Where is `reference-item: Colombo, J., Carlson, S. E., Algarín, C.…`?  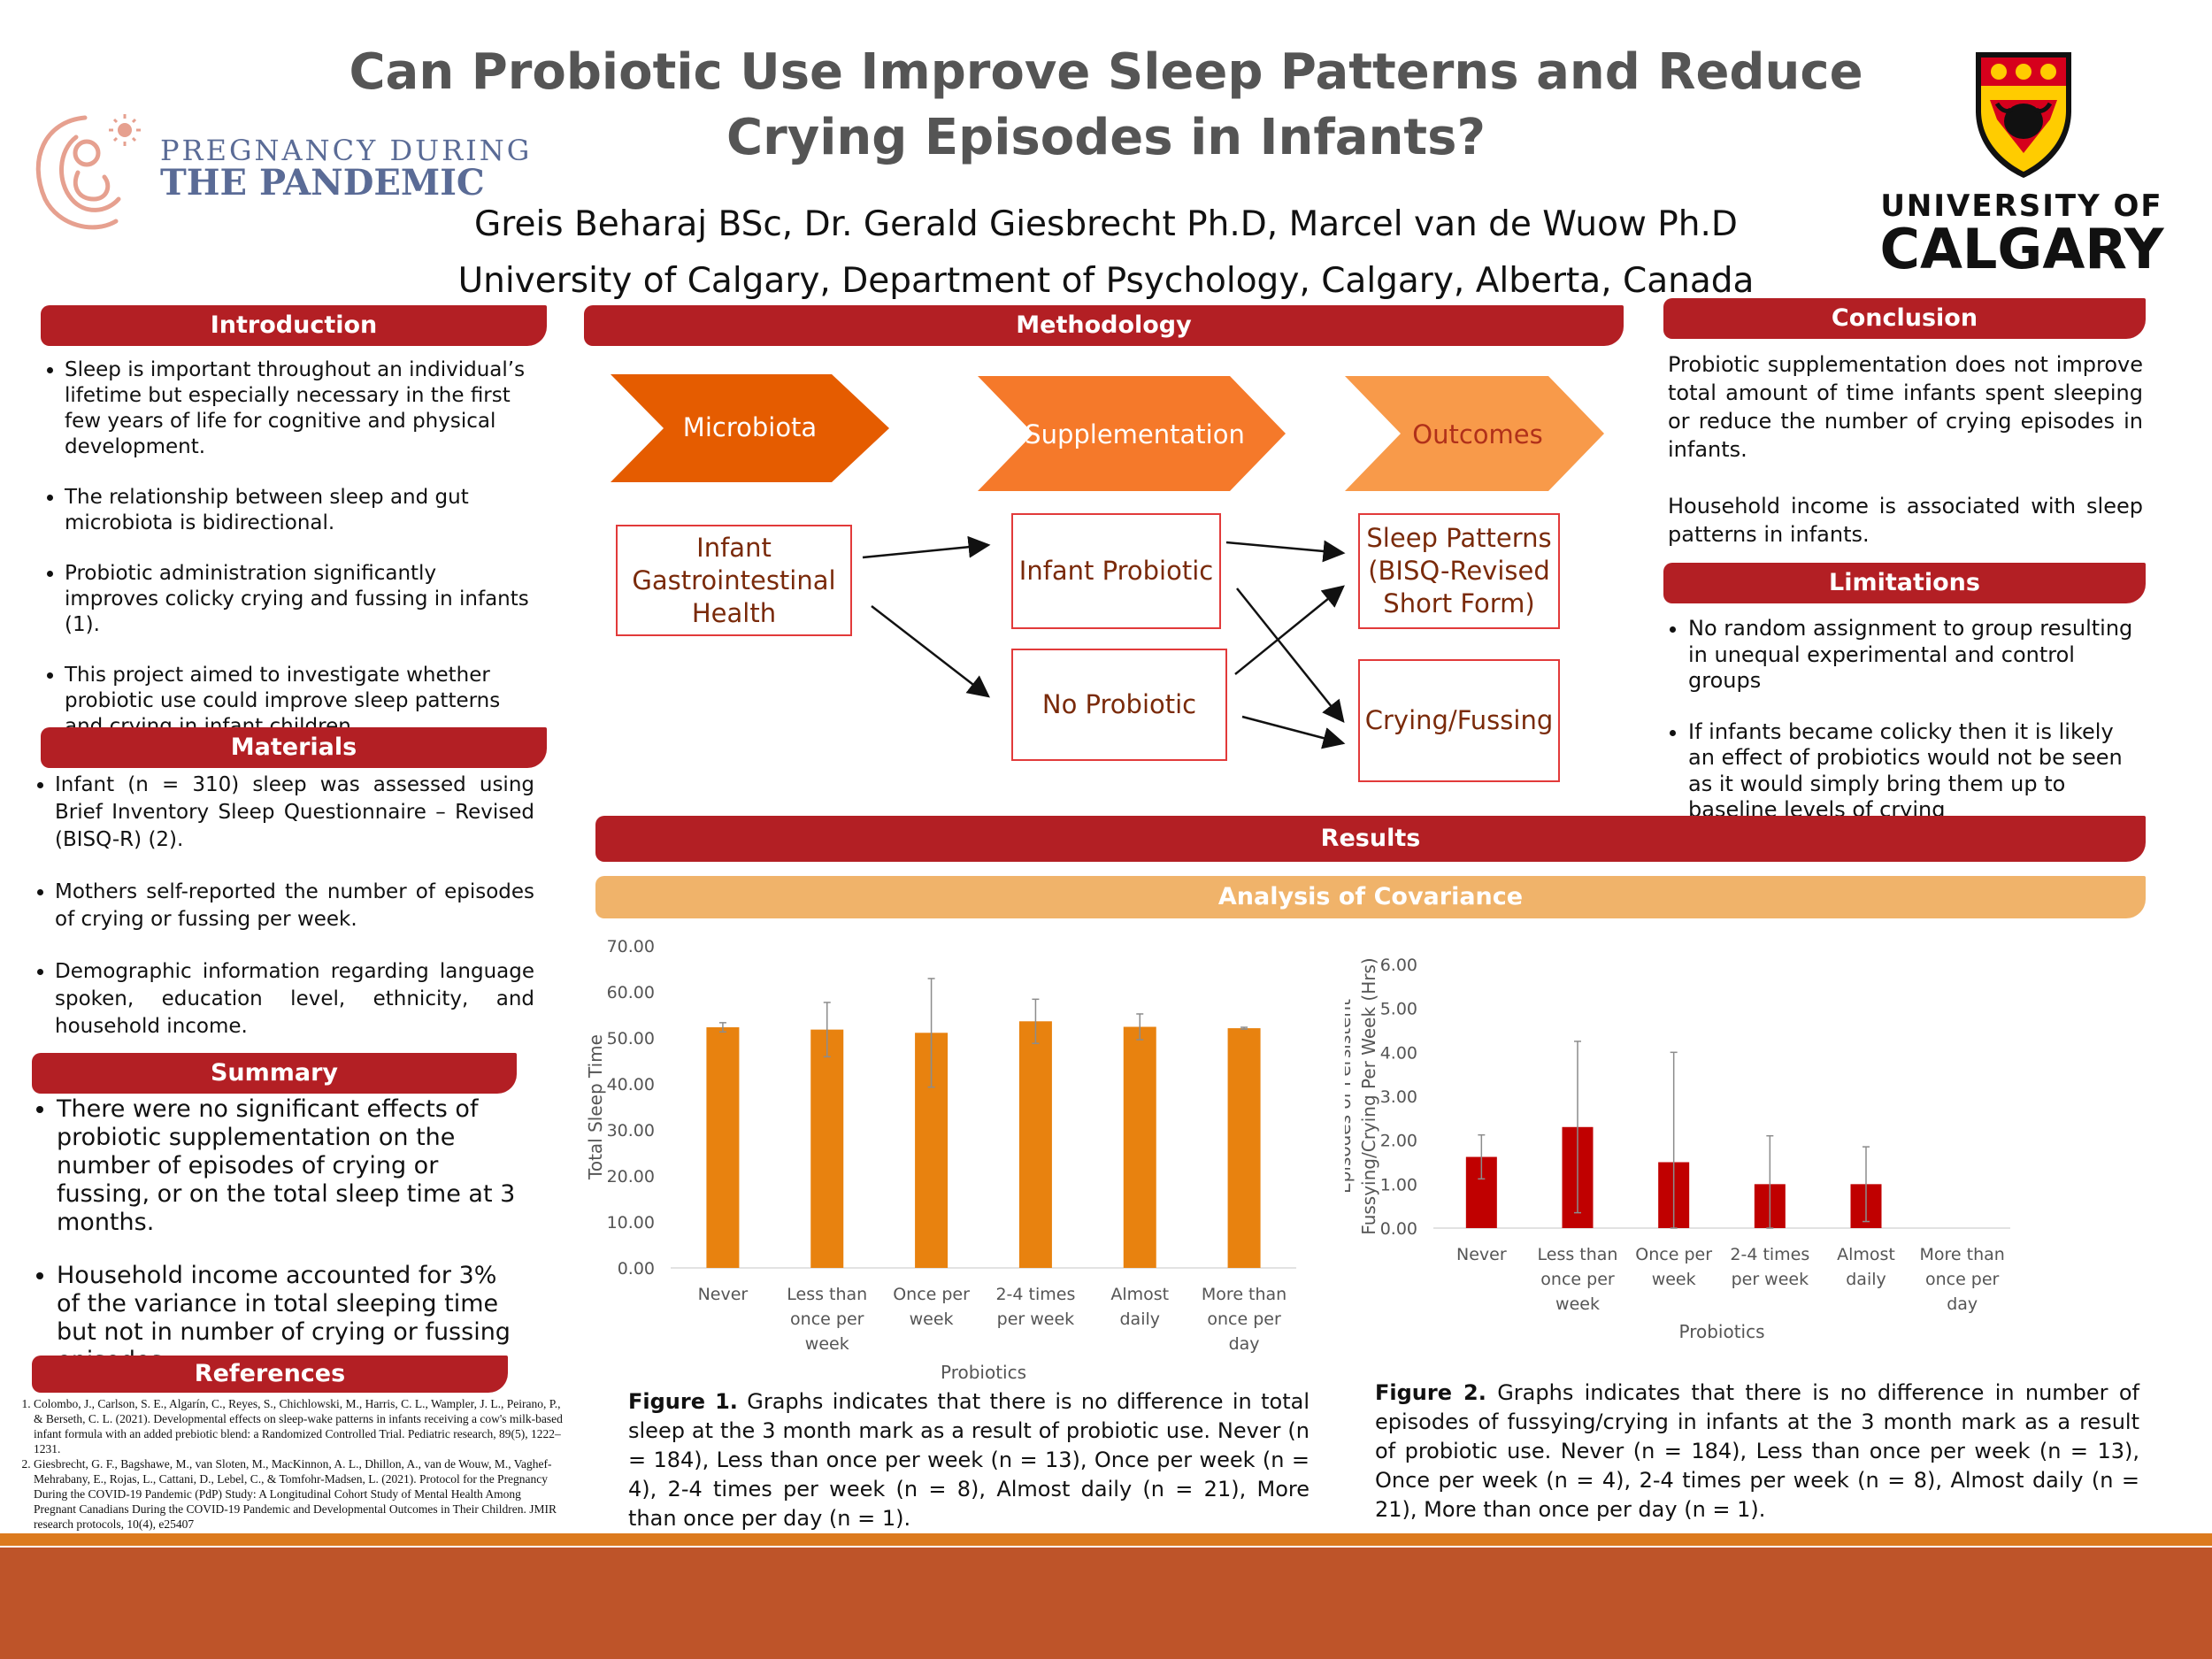 reference-item: Colombo, J., Carlson, S. E., Algarín, C.… is located at coordinates (299, 1426).